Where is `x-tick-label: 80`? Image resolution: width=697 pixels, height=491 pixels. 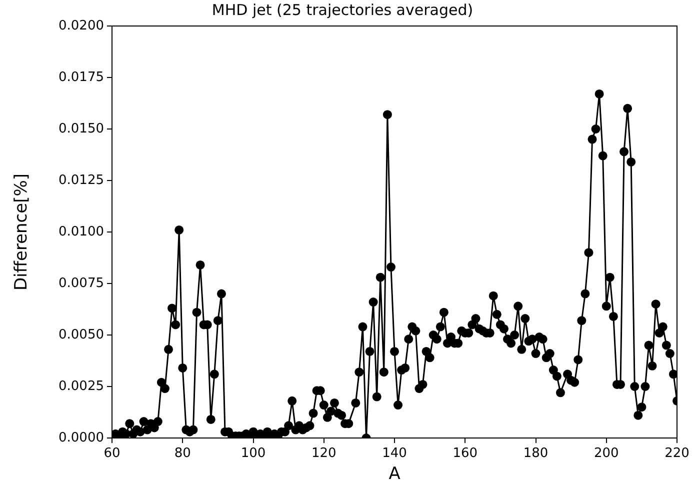 x-tick-label: 80 is located at coordinates (182, 454).